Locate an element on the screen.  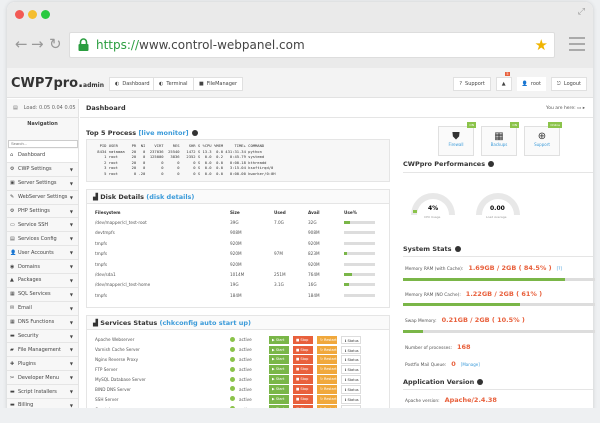
cell: 16G is located at coordinates (312, 285).